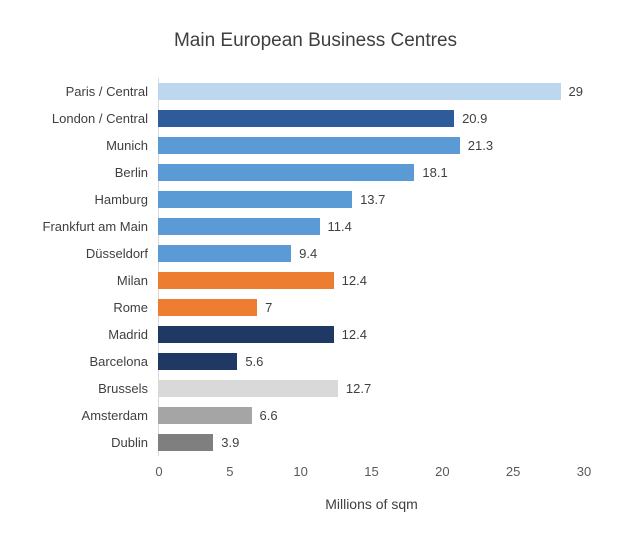 This screenshot has width=631, height=543. I want to click on category-label: Rome, so click(130, 307).